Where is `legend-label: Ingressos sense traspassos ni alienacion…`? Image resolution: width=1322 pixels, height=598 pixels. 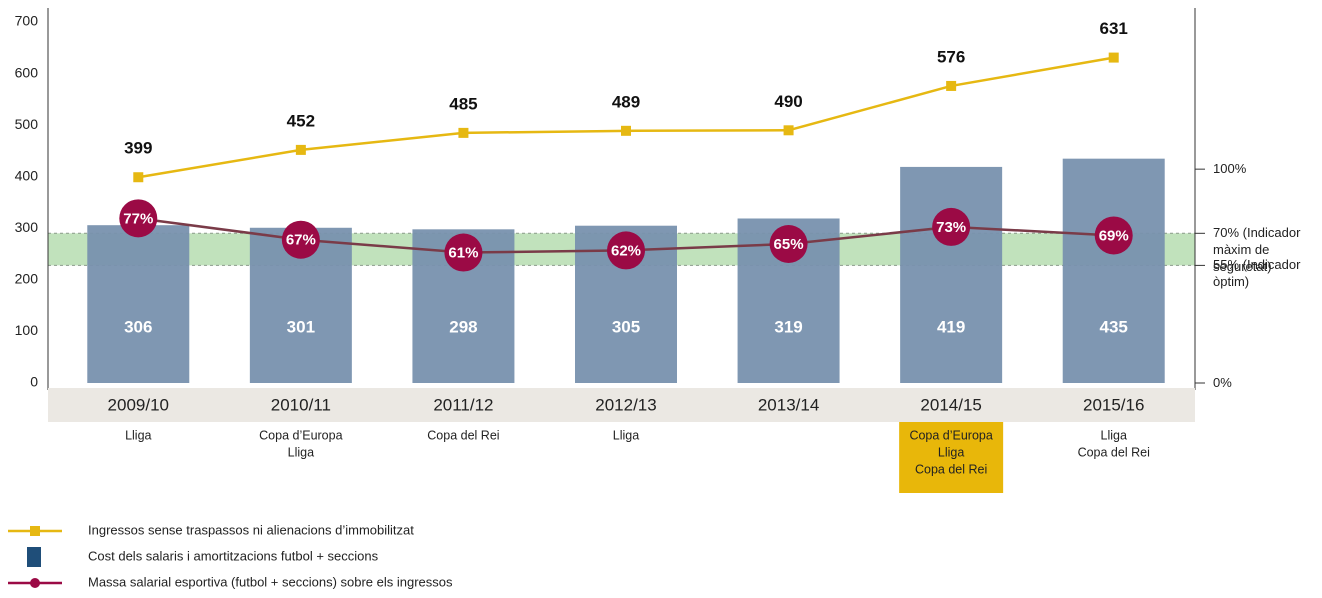 legend-label: Ingressos sense traspassos ni alienacion… is located at coordinates (251, 529).